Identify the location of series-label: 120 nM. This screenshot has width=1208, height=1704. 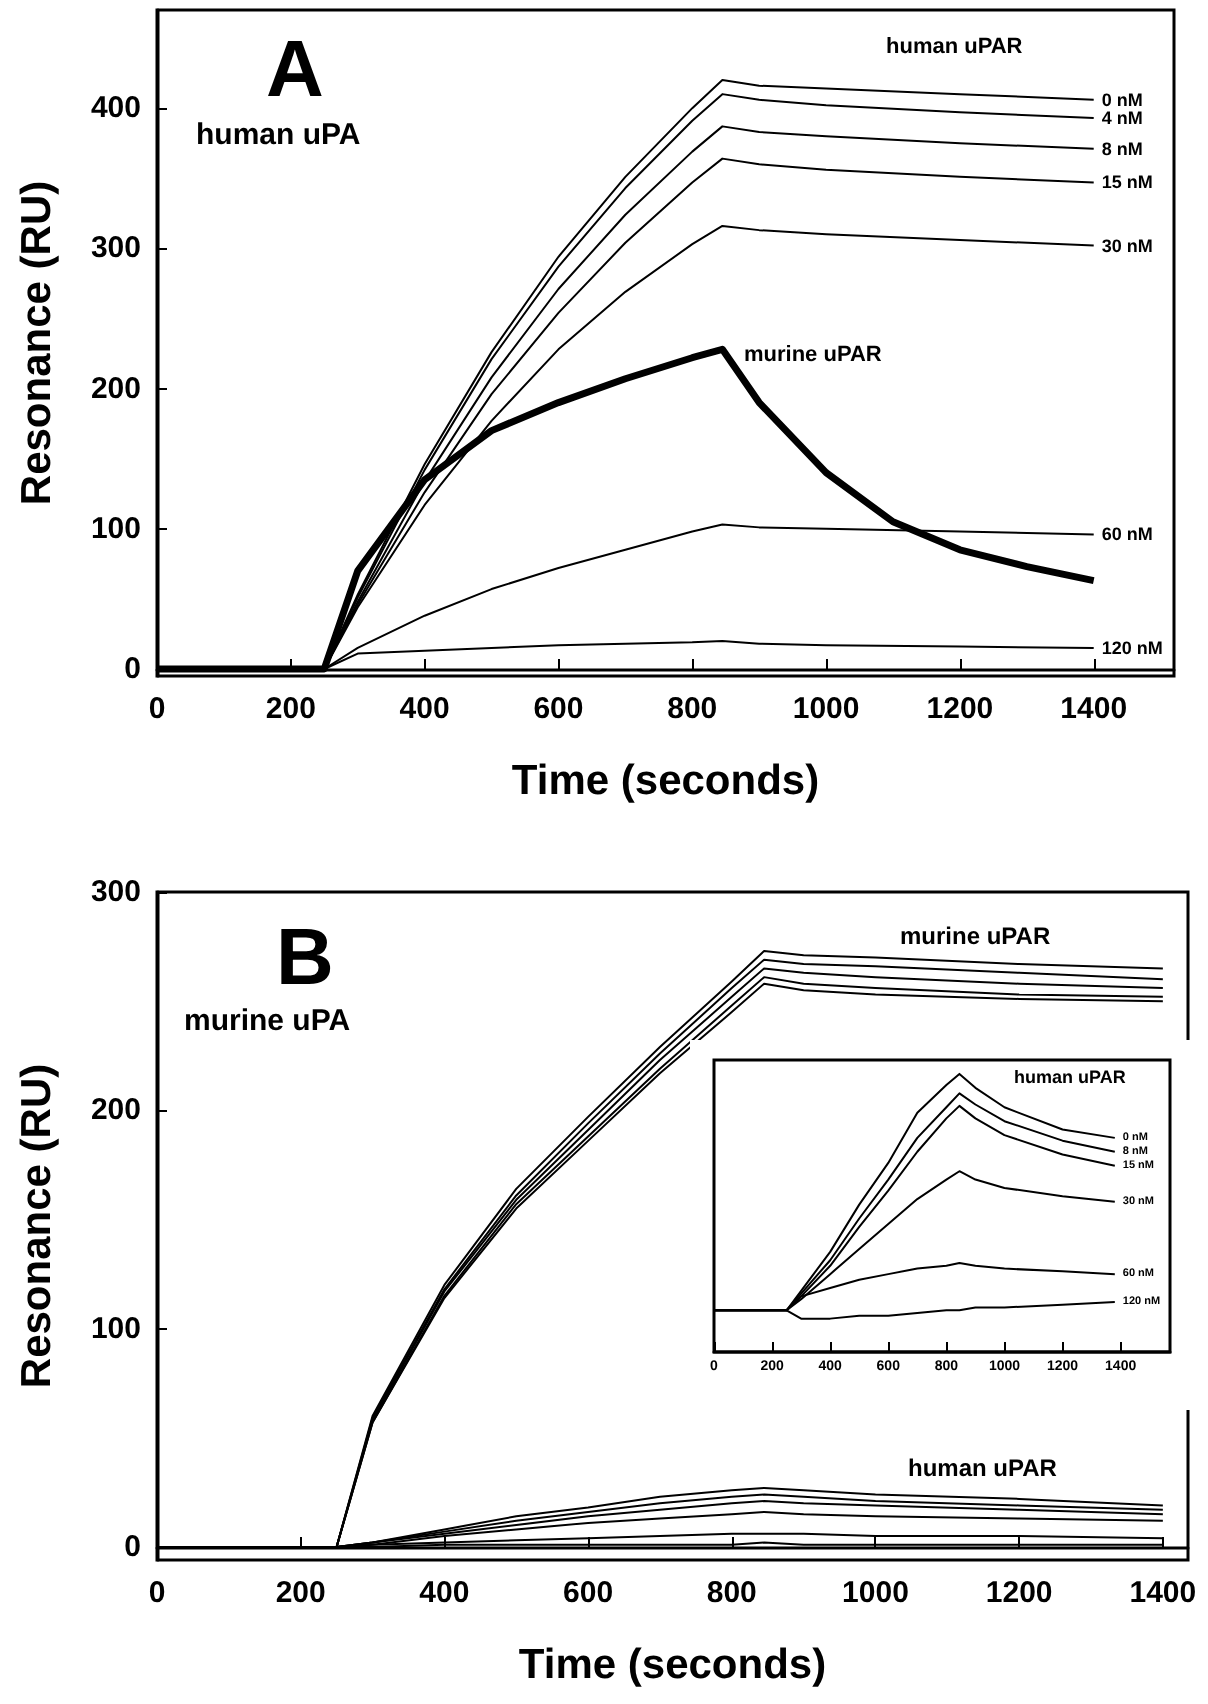
(1132, 647).